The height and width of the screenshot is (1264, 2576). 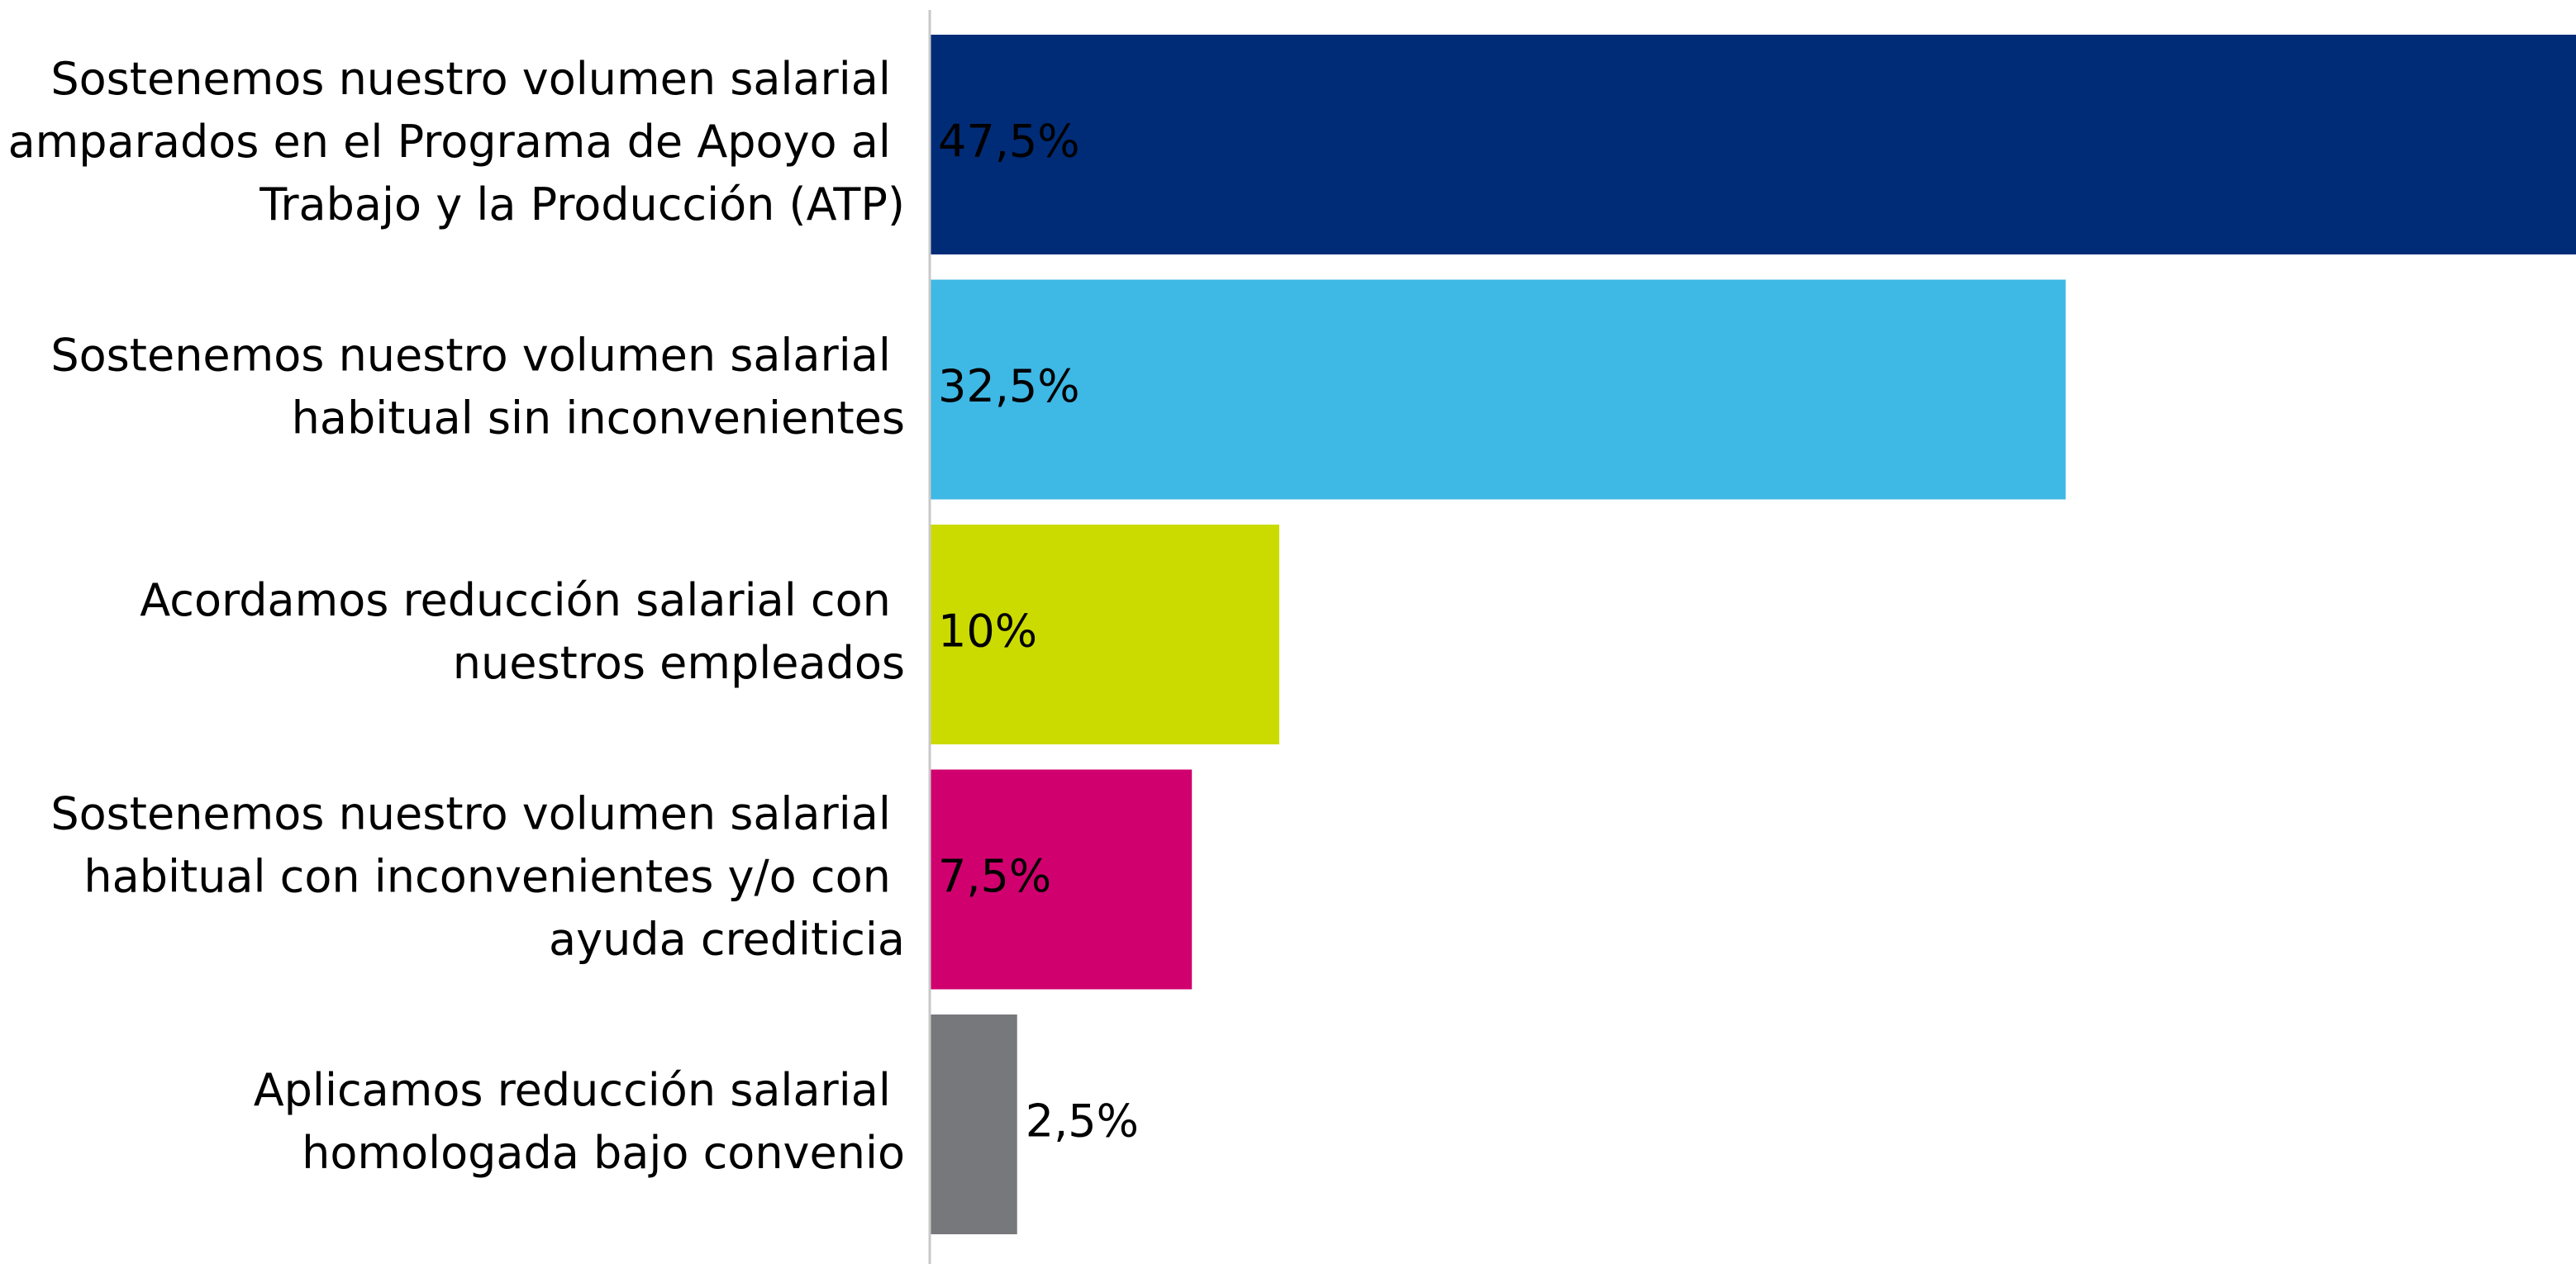 I want to click on category-label-line: Trabajo y la Producción (ATP), so click(x=582, y=204).